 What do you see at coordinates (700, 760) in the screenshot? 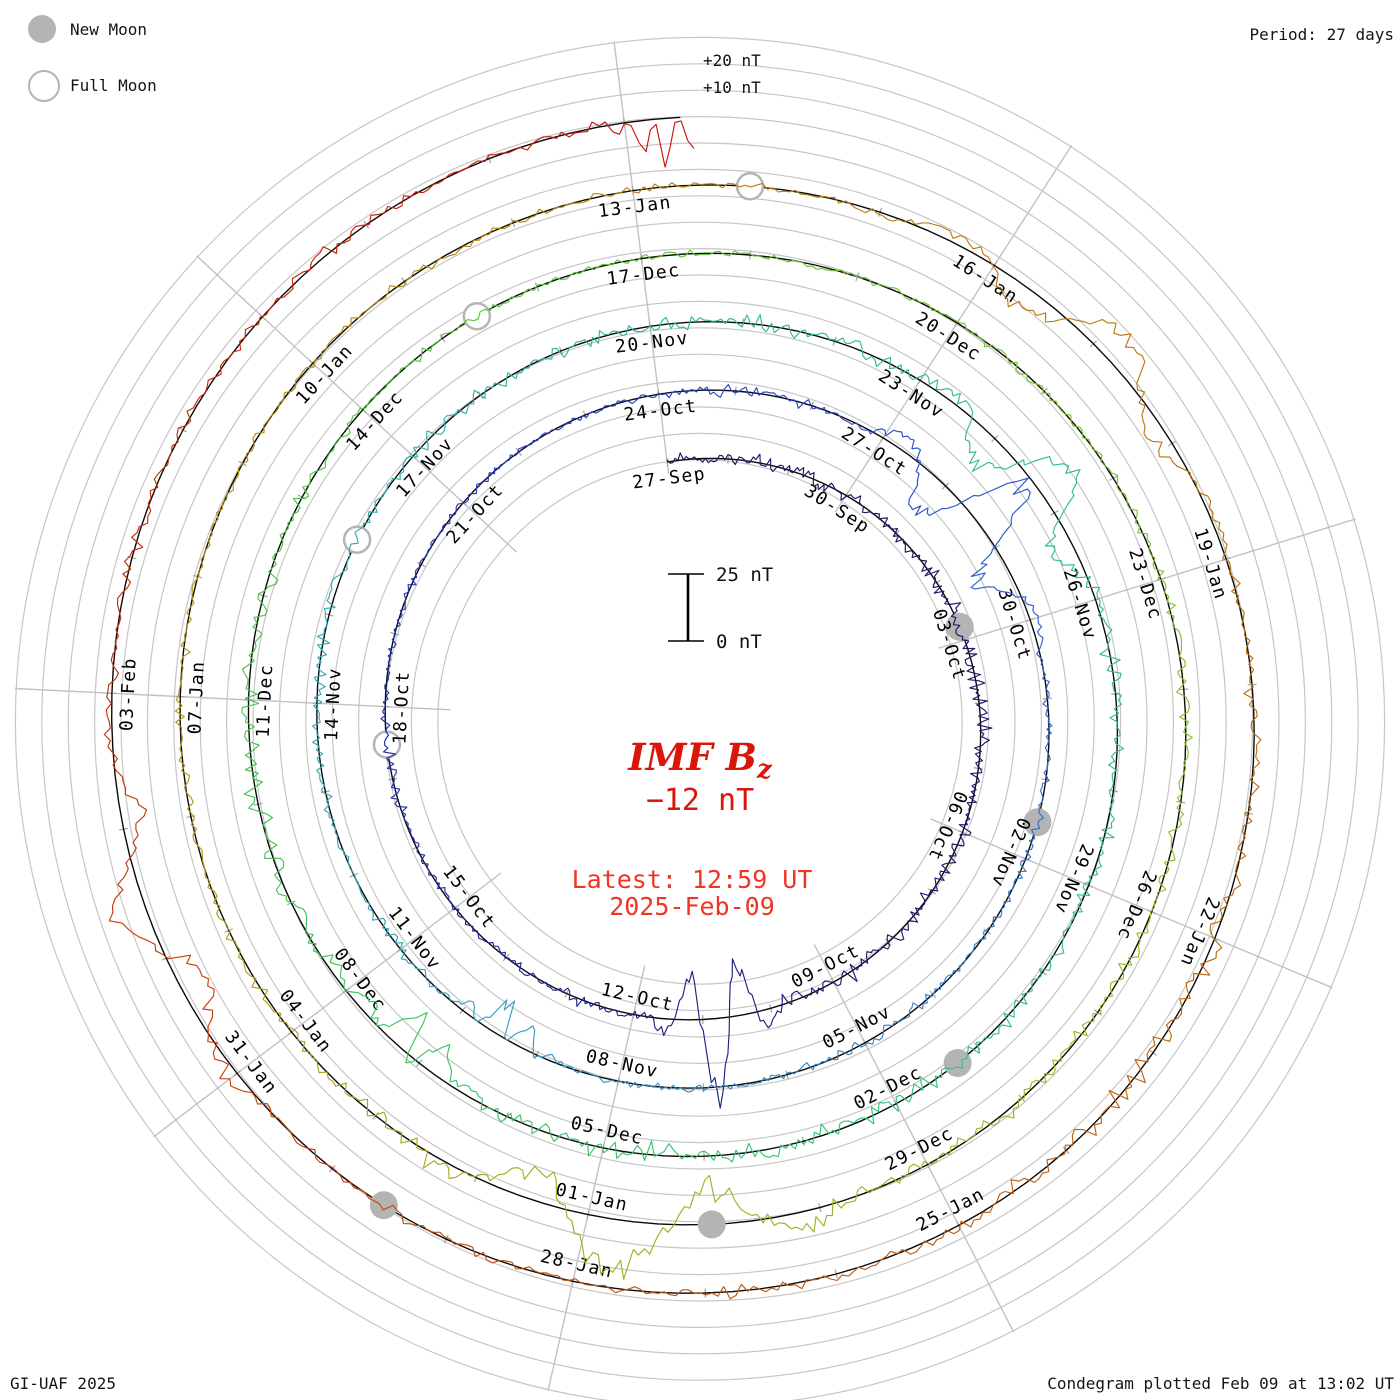
I see `chart-title: IMF Bz` at bounding box center [700, 760].